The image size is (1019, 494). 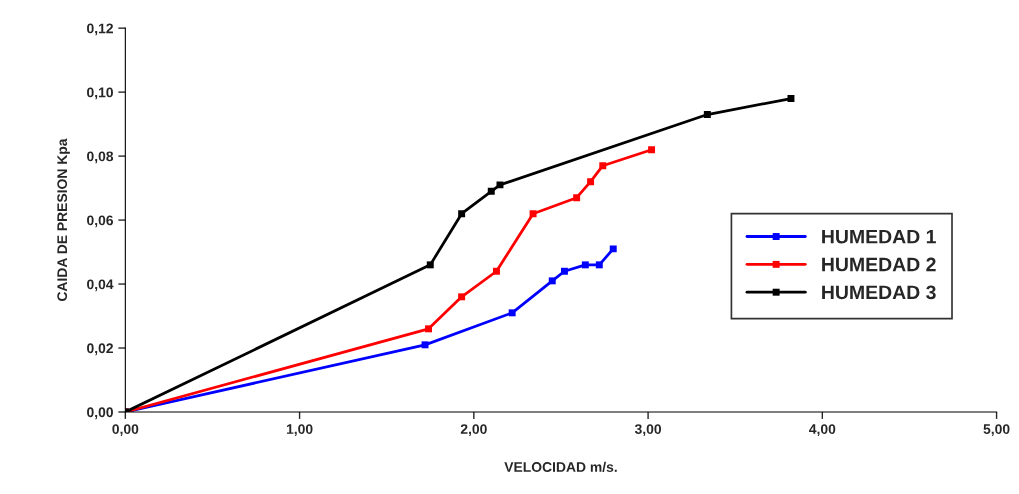 What do you see at coordinates (473, 430) in the screenshot?
I see `x-tick-label: 2,00` at bounding box center [473, 430].